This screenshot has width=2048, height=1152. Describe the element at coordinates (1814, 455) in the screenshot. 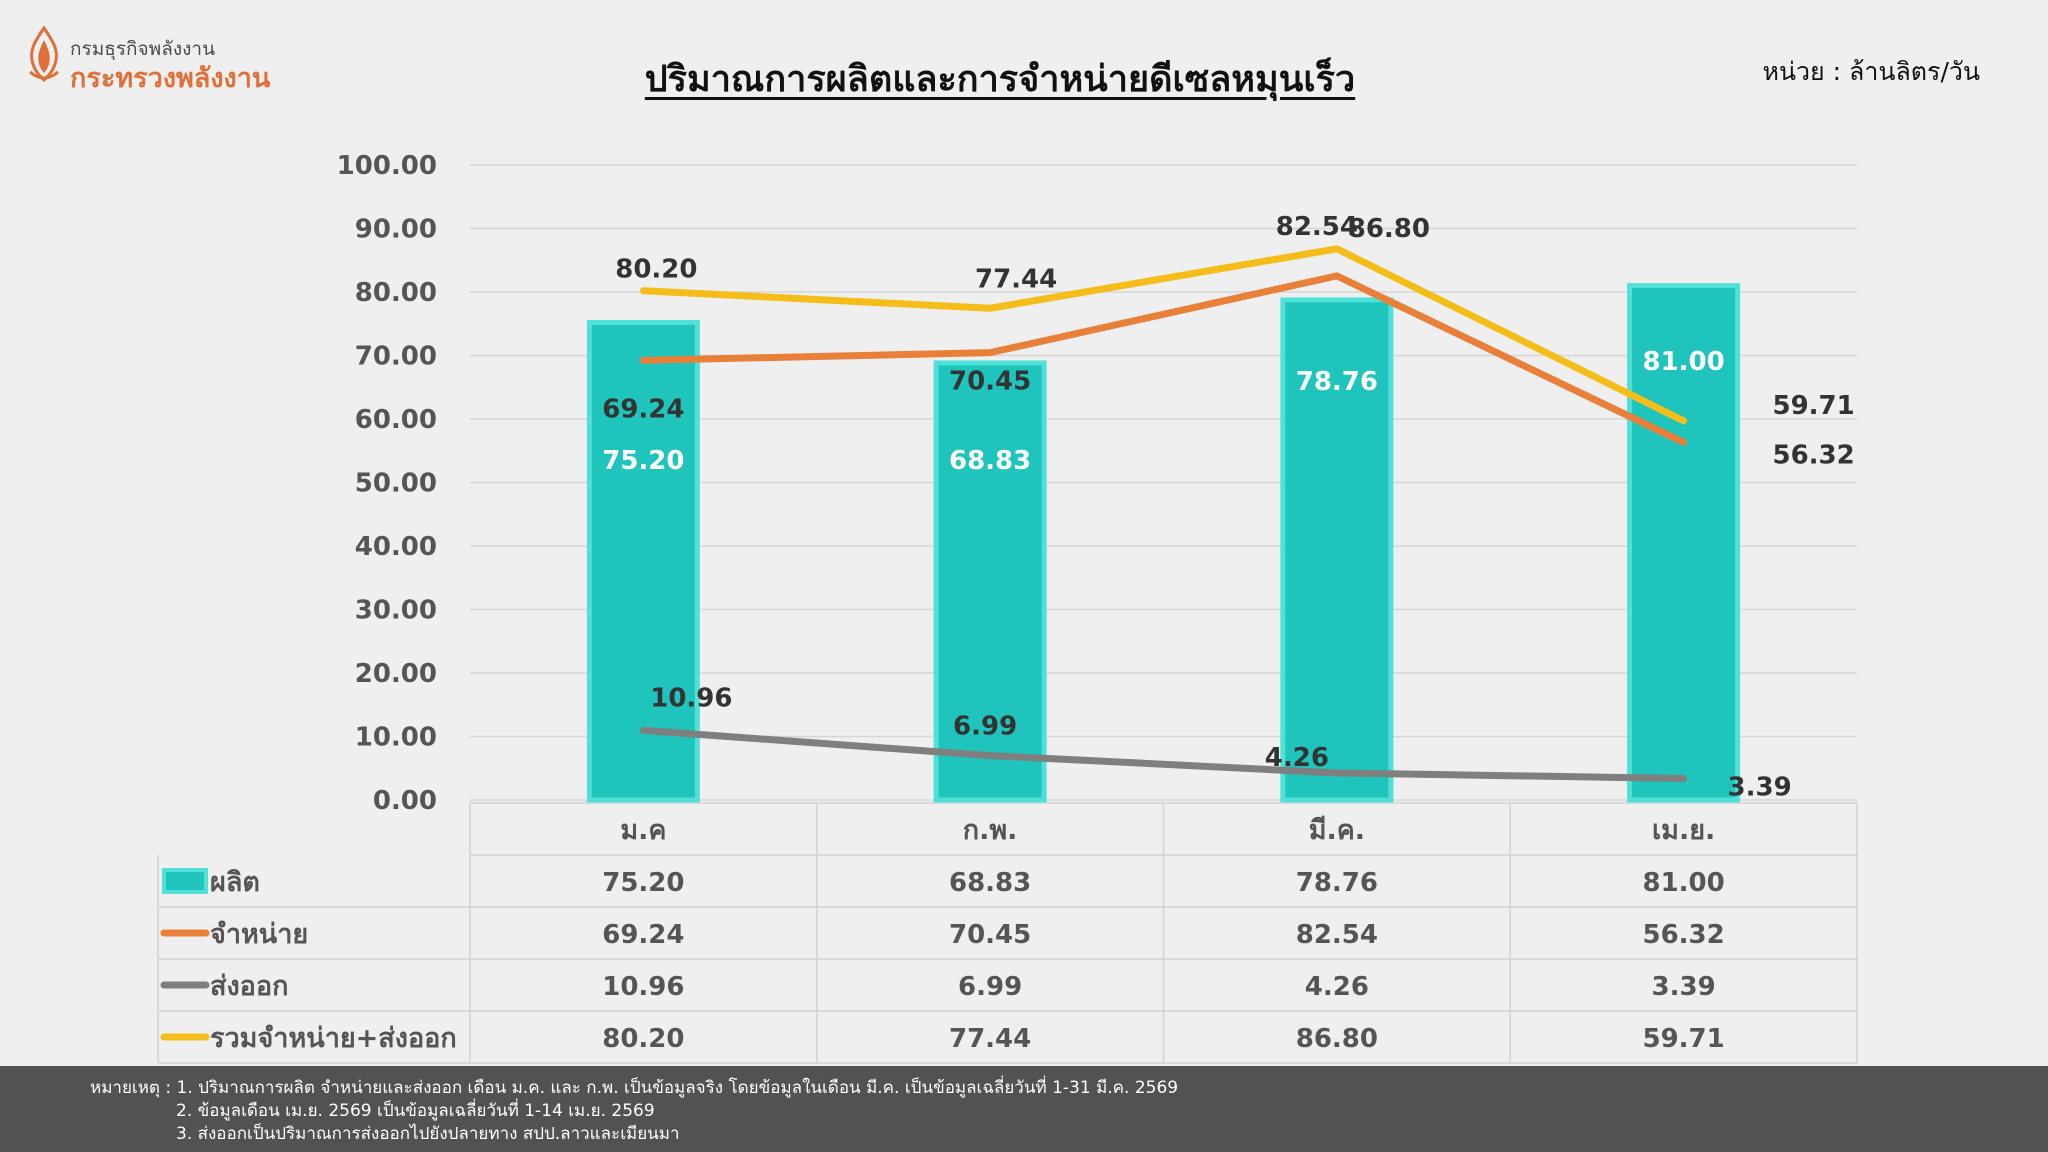

I see `line-data-label: 56.32` at that location.